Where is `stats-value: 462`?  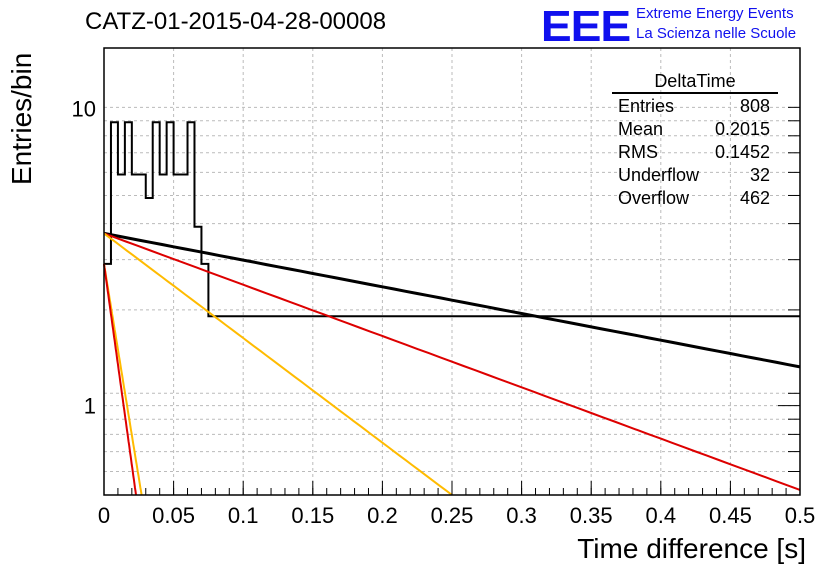 stats-value: 462 is located at coordinates (754, 198).